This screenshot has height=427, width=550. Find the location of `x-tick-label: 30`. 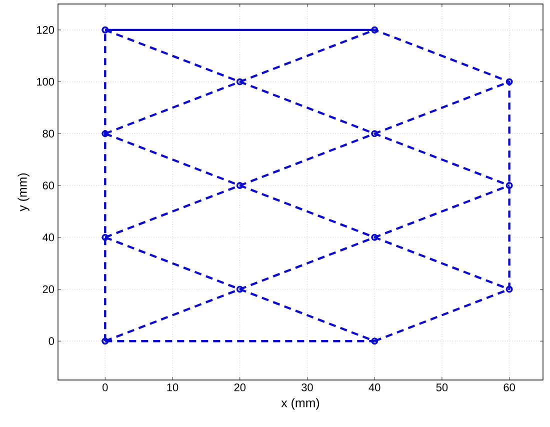

x-tick-label: 30 is located at coordinates (307, 388).